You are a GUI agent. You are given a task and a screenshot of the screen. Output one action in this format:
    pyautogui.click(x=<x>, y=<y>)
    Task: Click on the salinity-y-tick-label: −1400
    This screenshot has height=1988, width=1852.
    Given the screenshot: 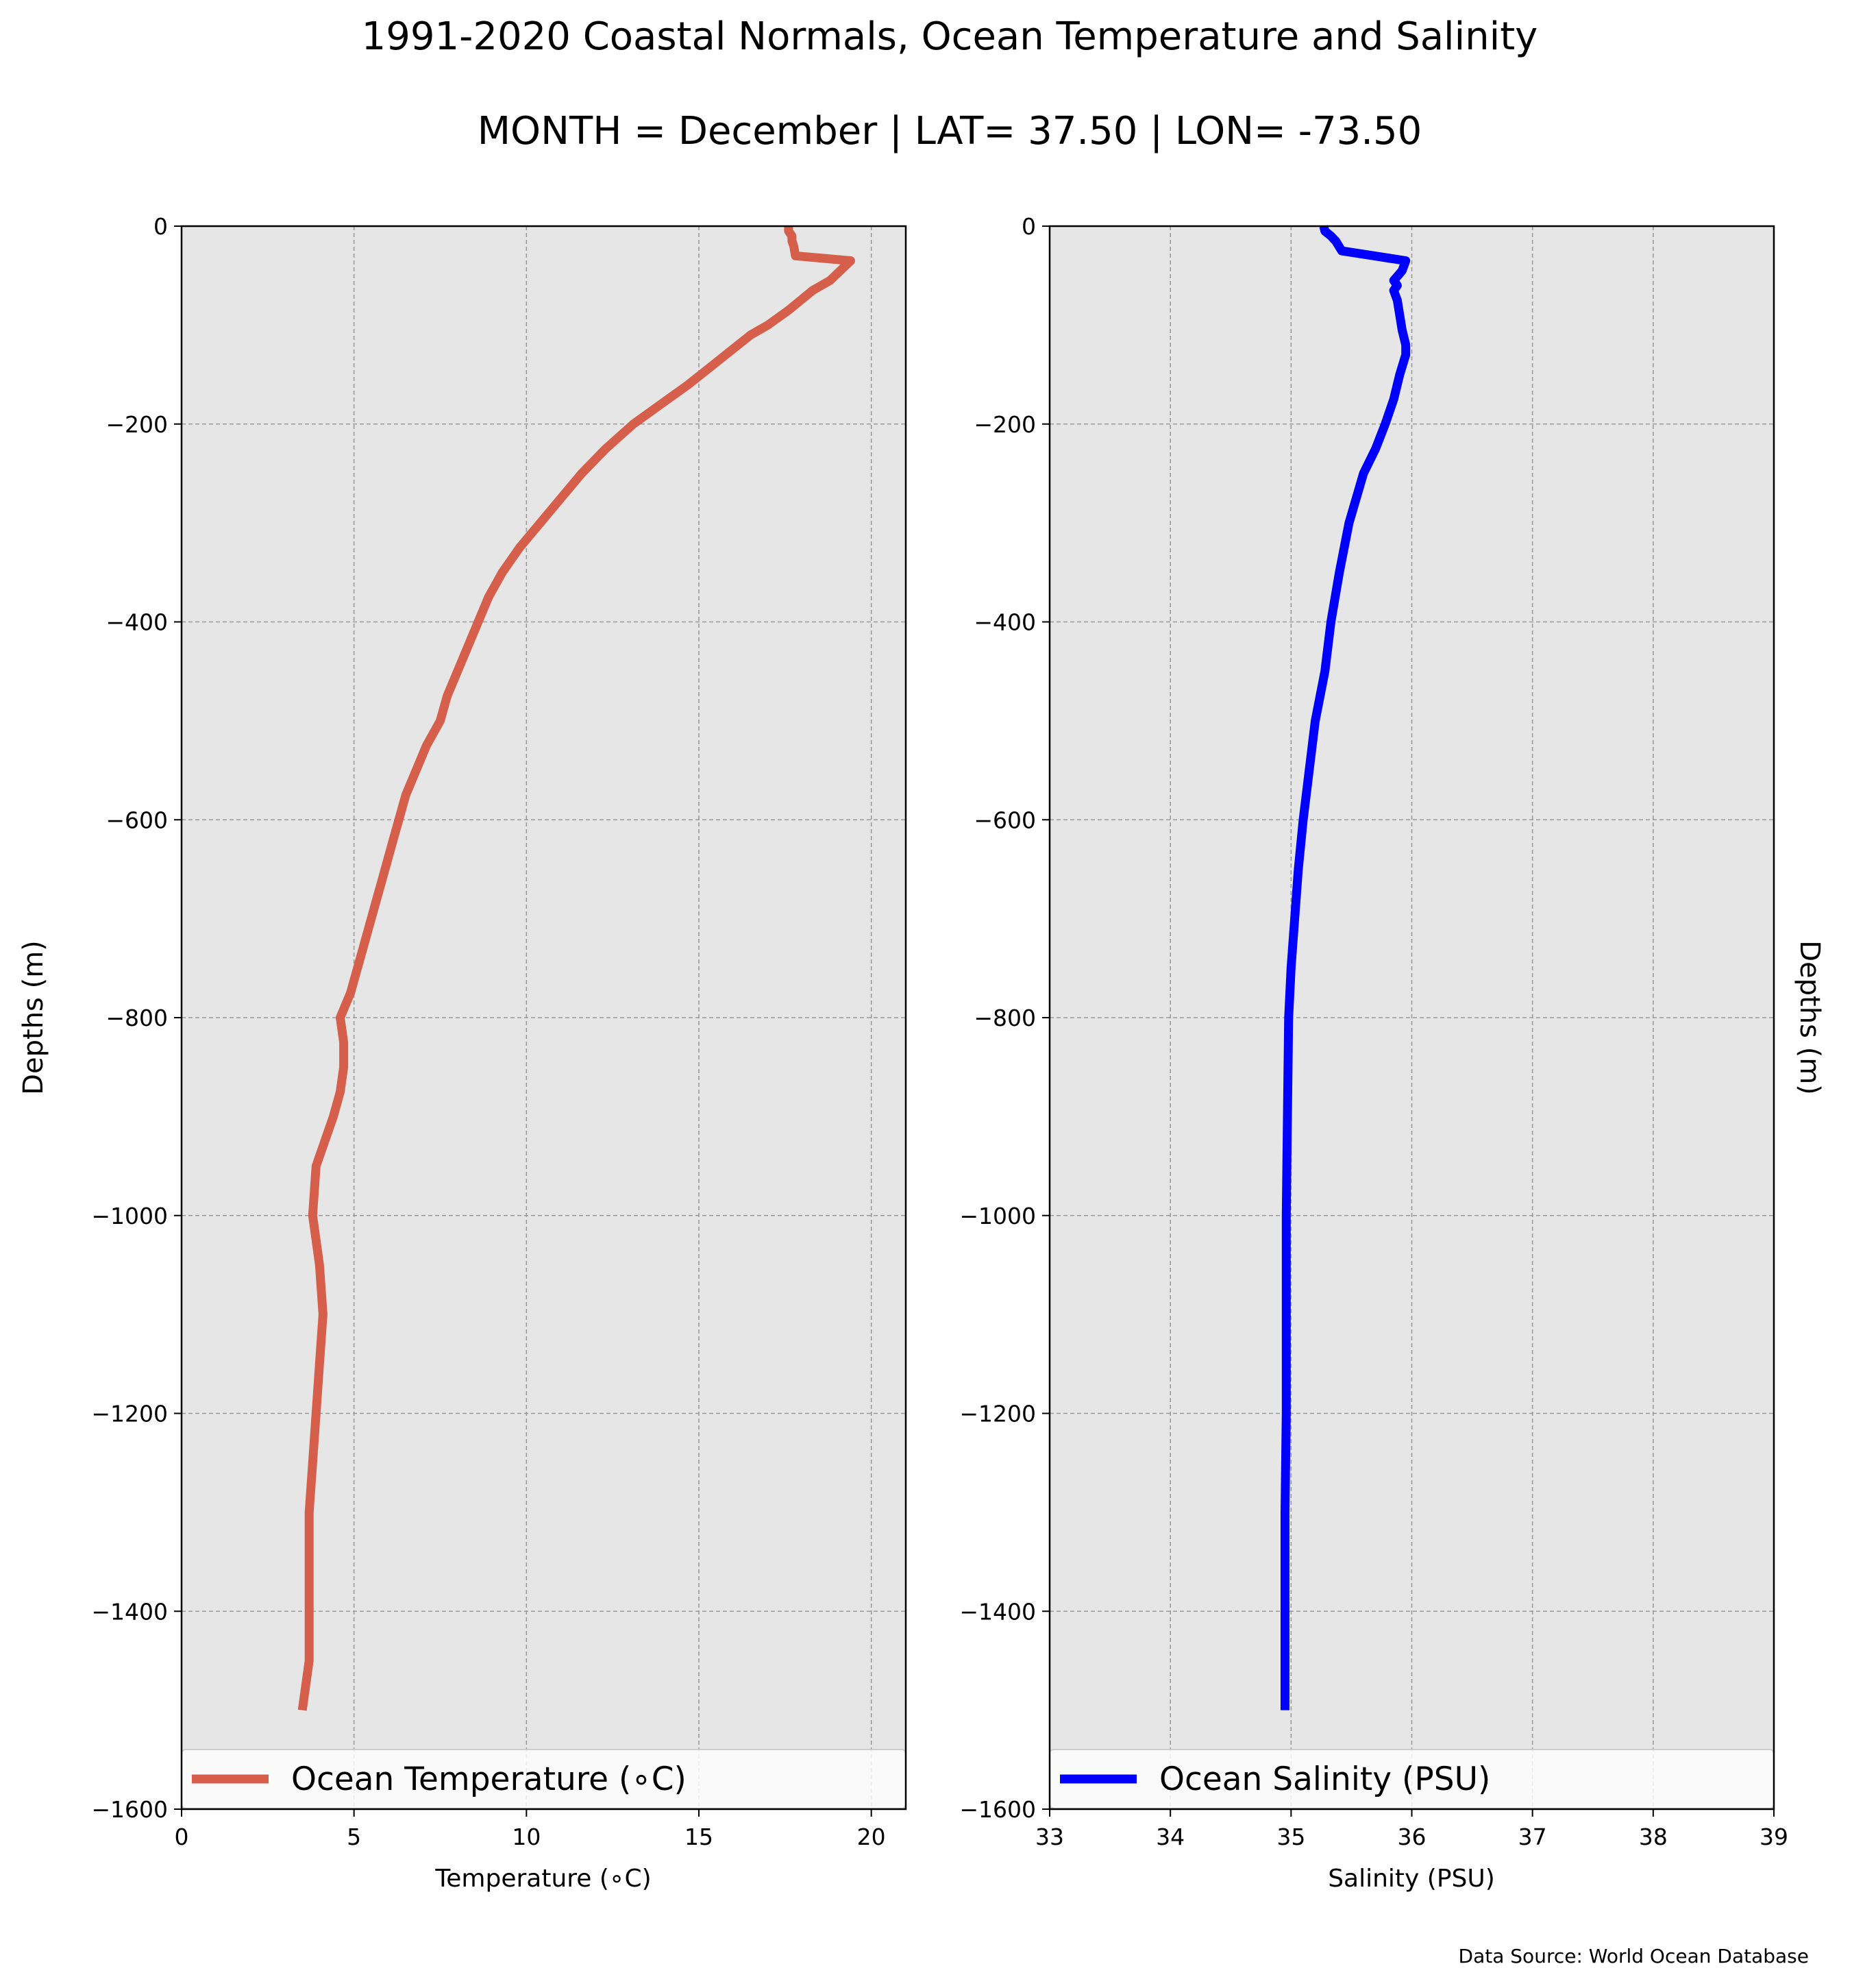 What is the action you would take?
    pyautogui.click(x=997, y=1611)
    